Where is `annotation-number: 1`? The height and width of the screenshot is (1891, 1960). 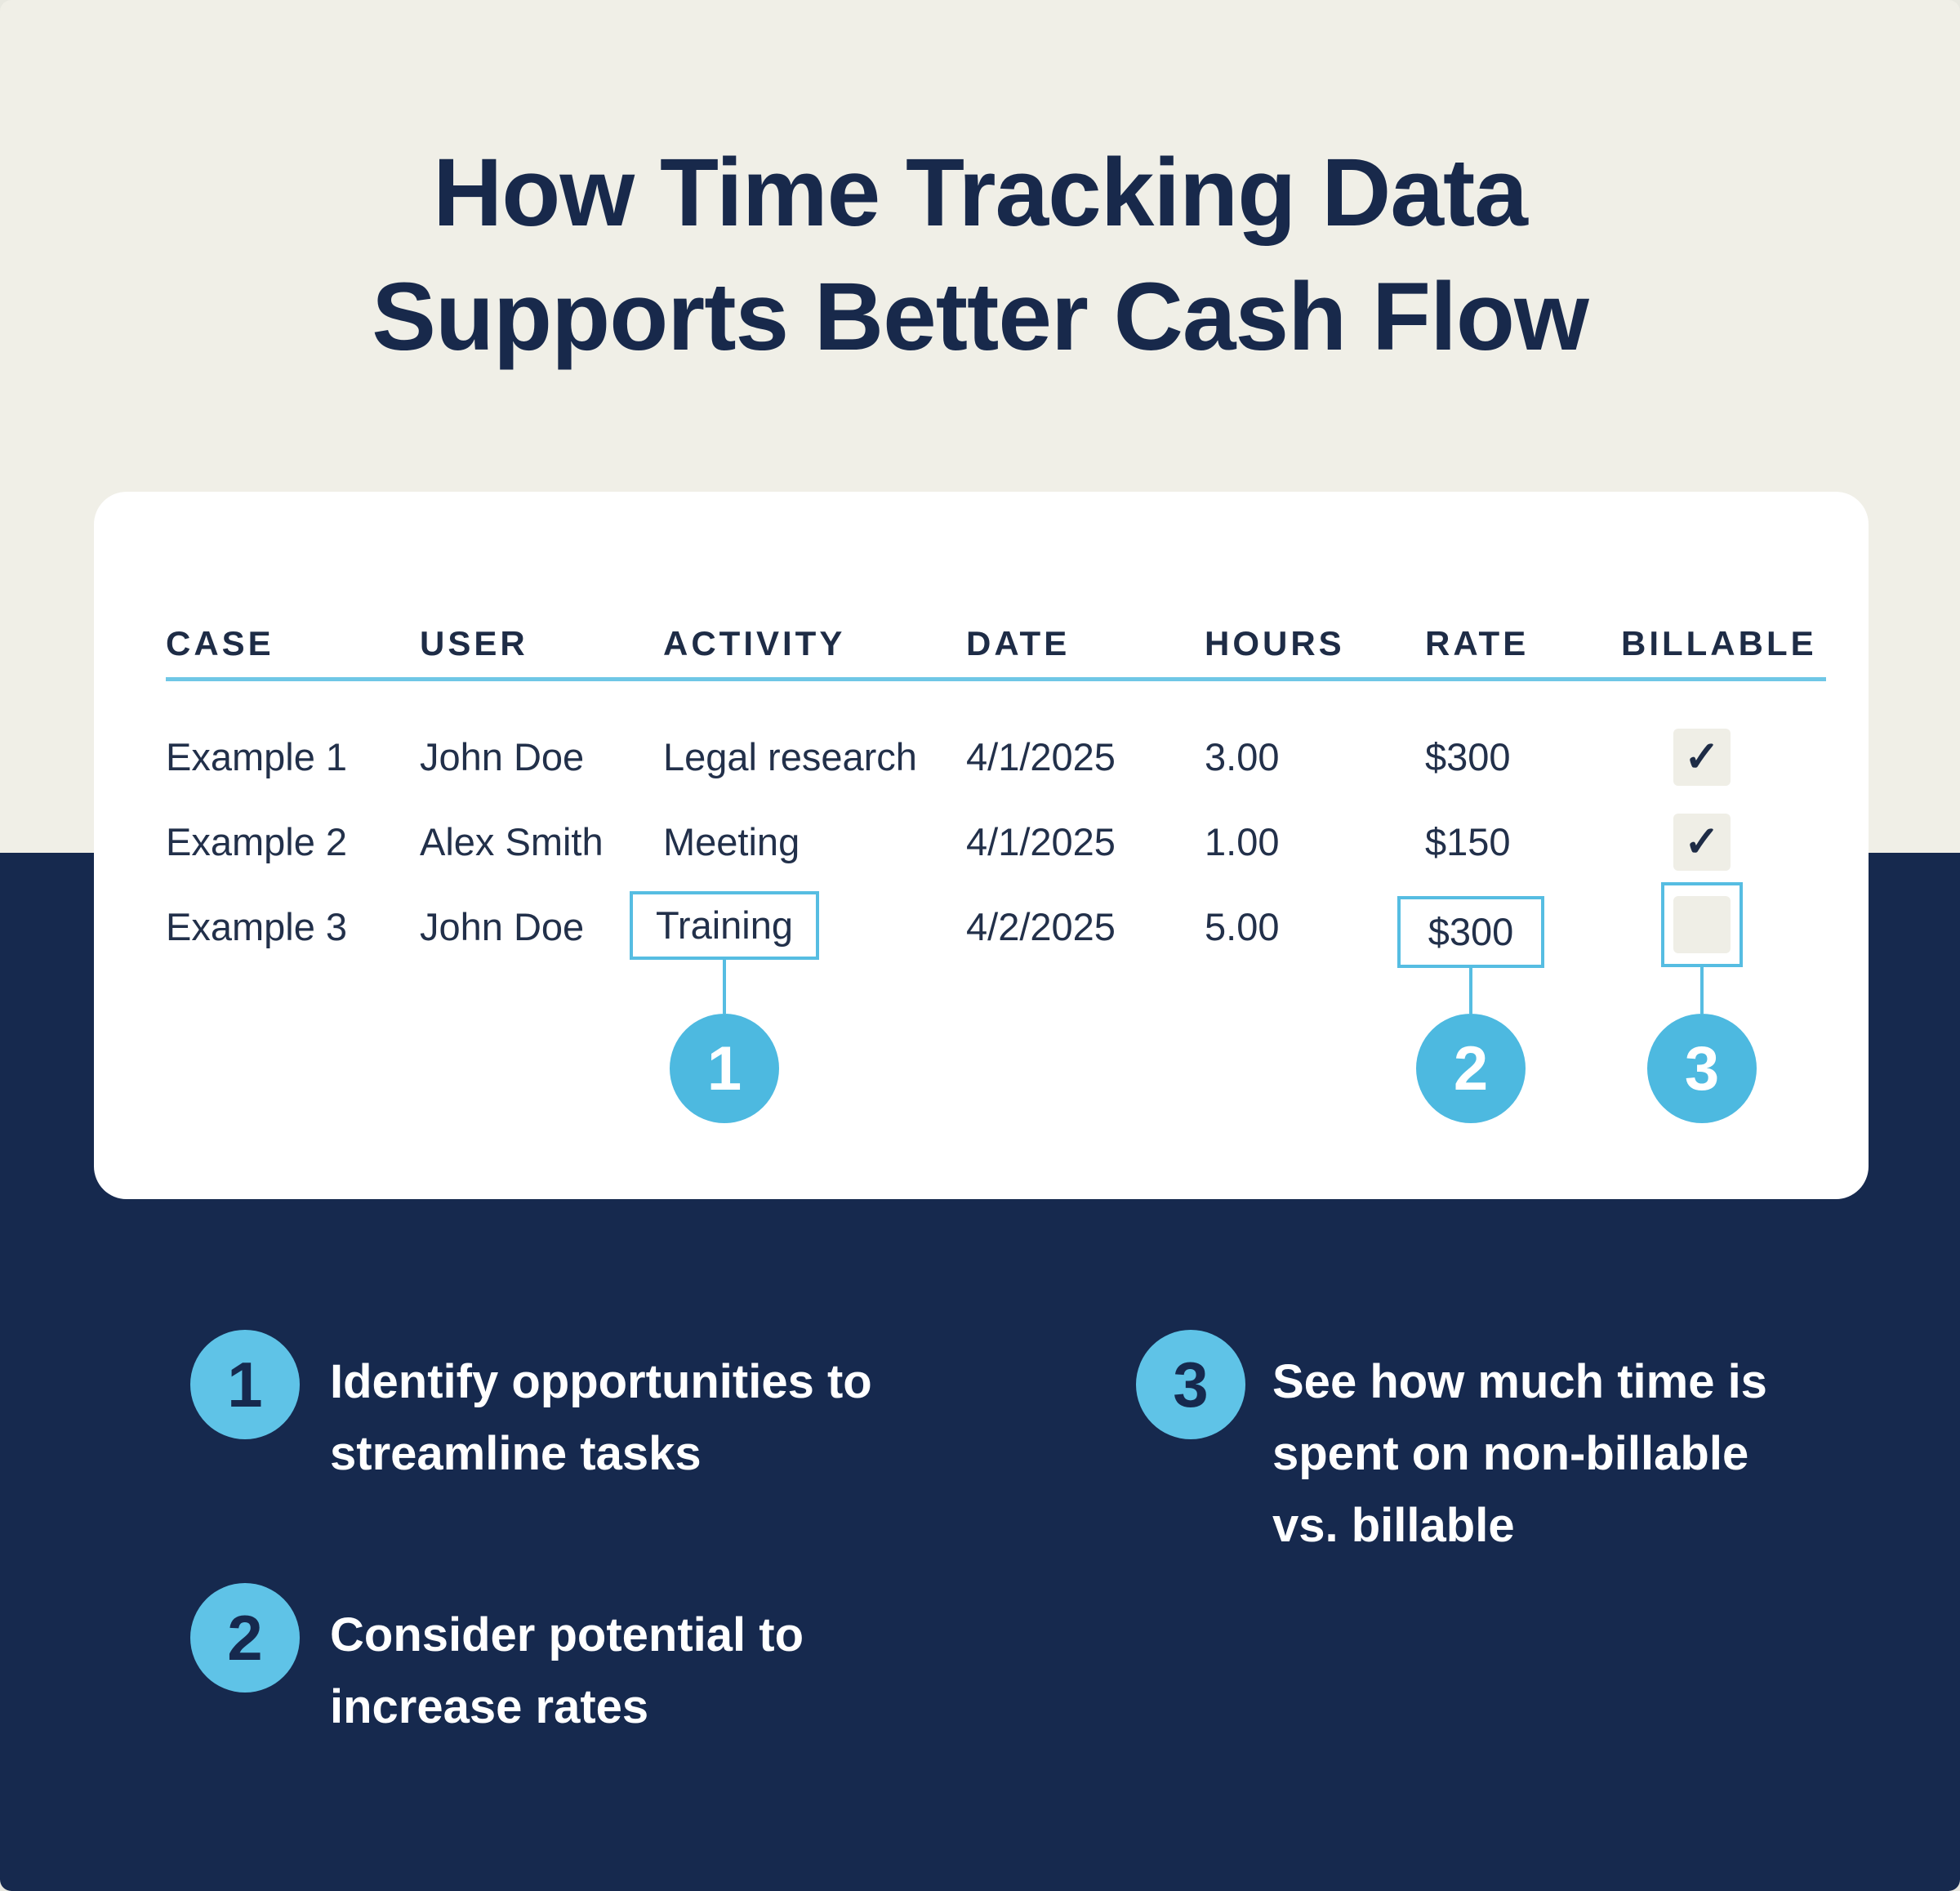
annotation-number: 1 is located at coordinates (245, 1384).